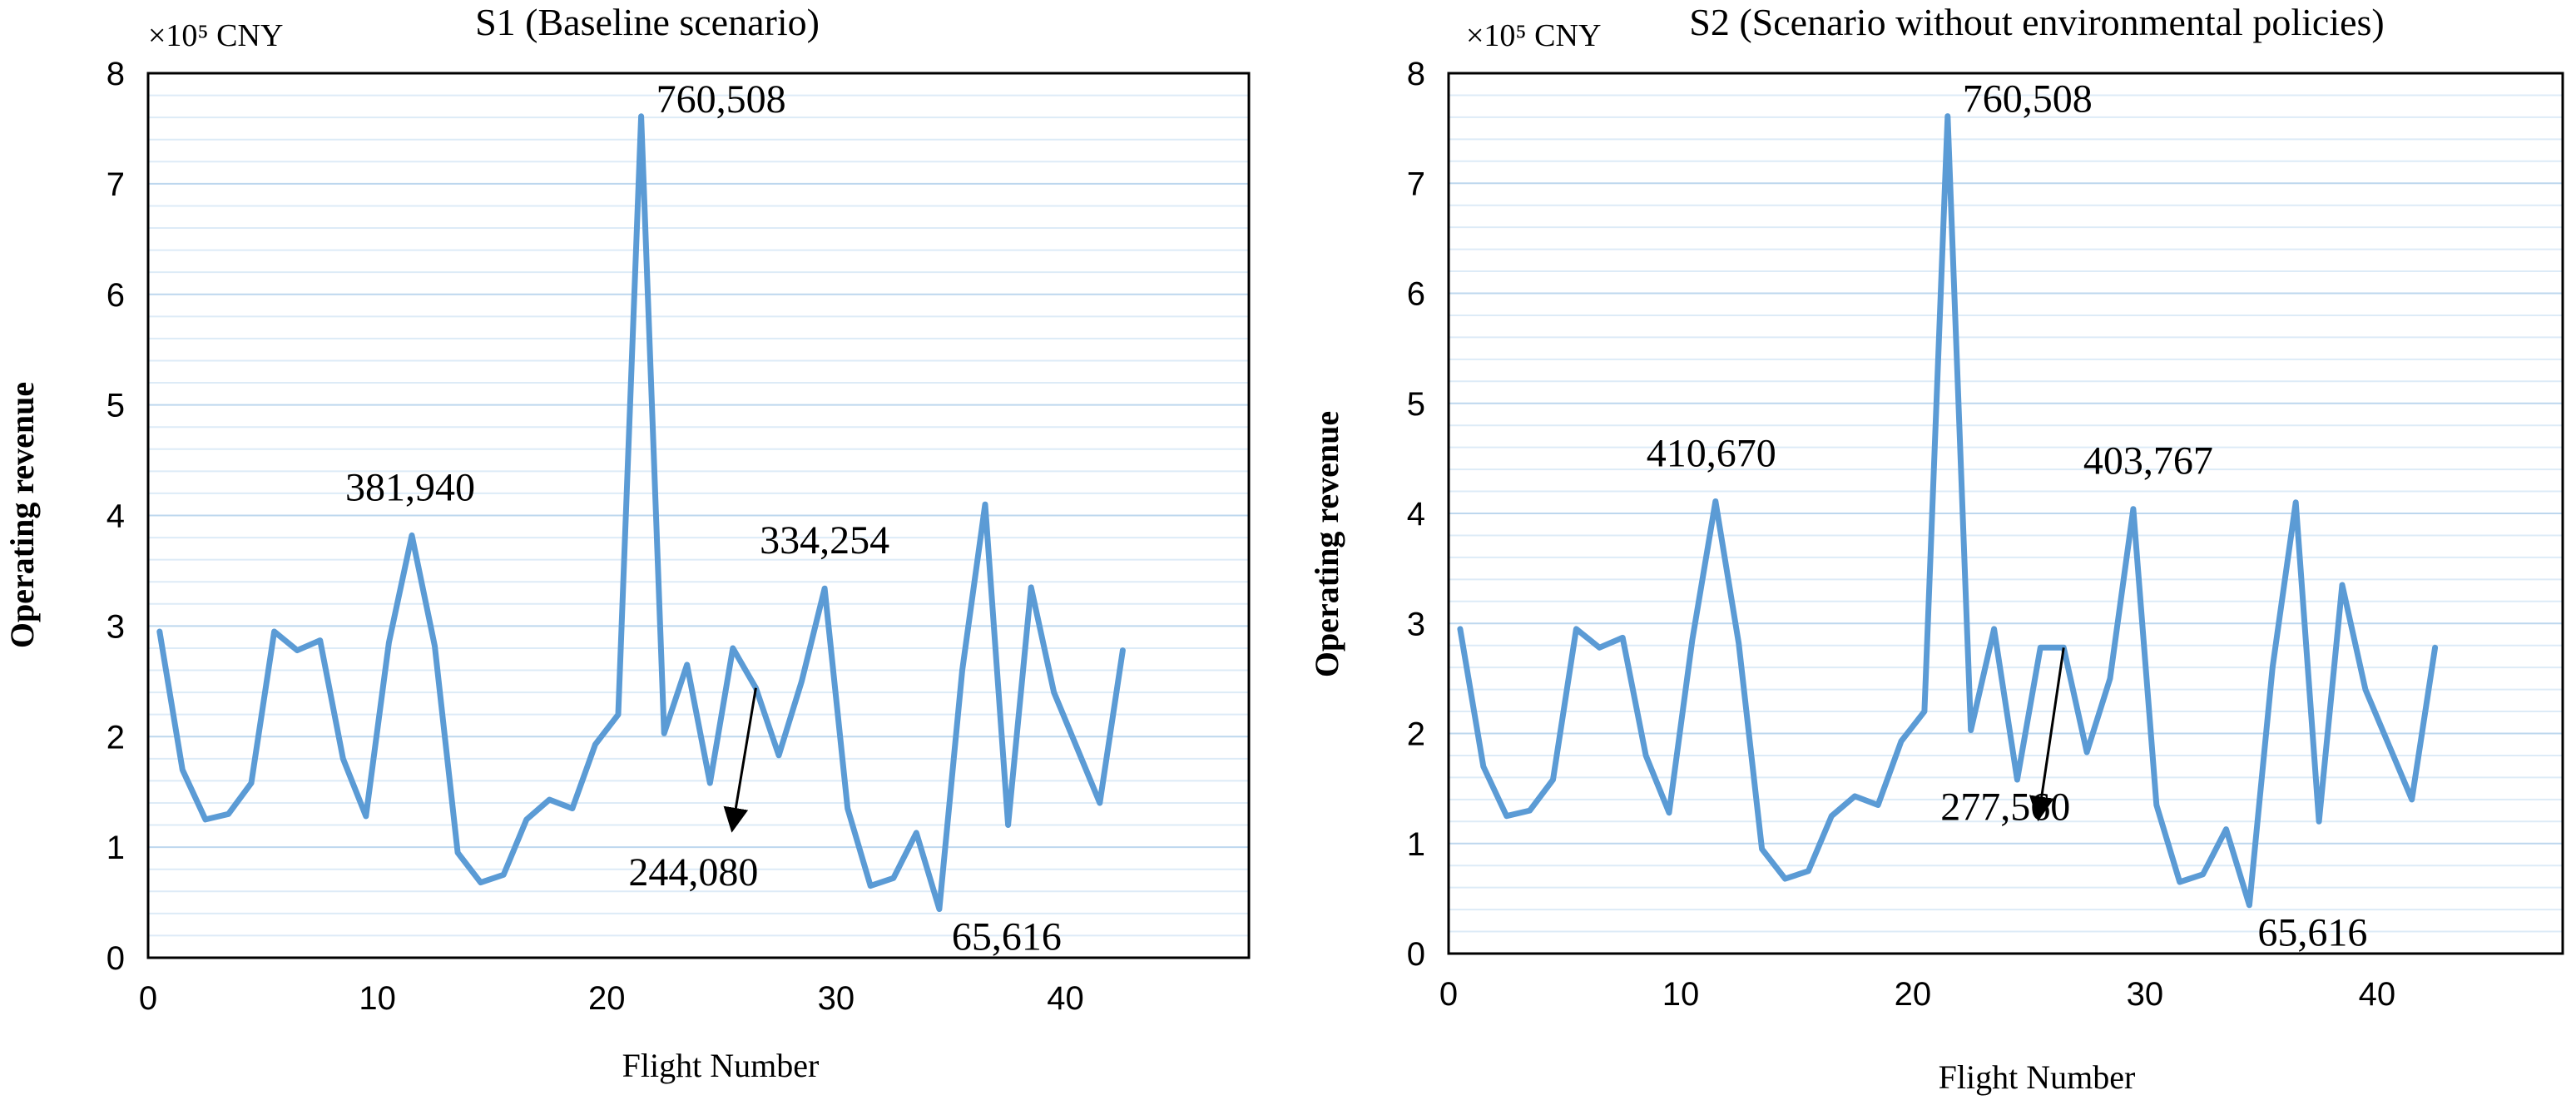  What do you see at coordinates (410, 487) in the screenshot?
I see `data-label: 381,940` at bounding box center [410, 487].